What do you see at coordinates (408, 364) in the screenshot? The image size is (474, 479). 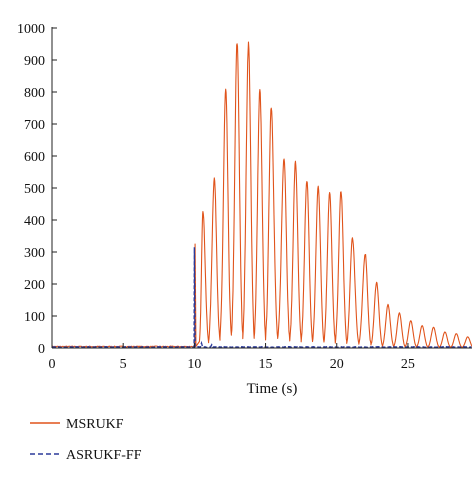 I see `x-tick-label: 25` at bounding box center [408, 364].